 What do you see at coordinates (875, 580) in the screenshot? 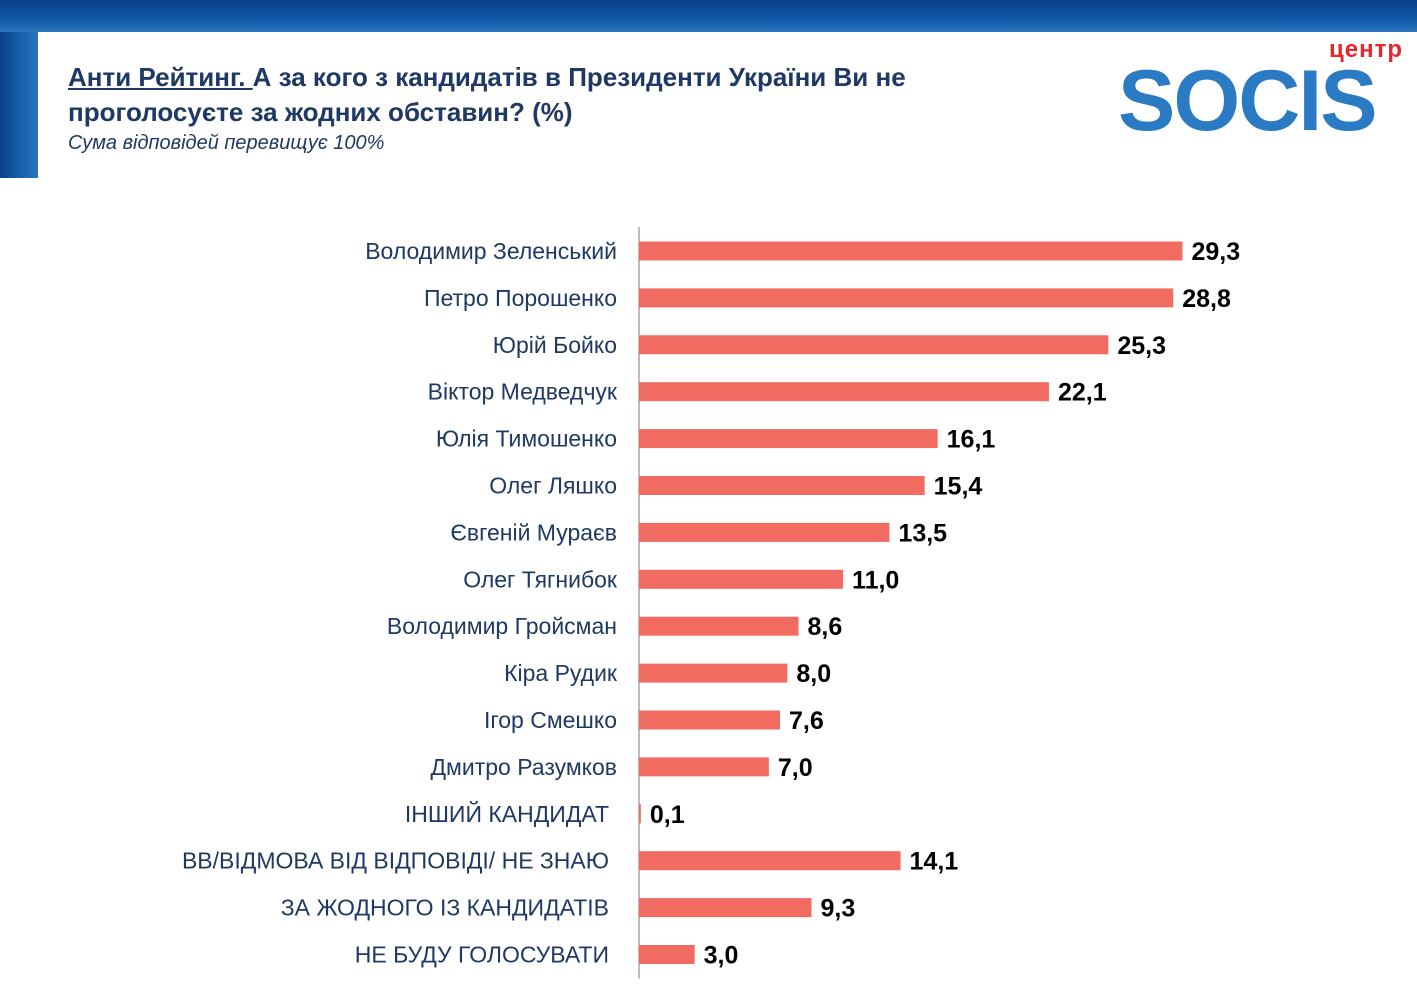
I see `value-label: 11,0` at bounding box center [875, 580].